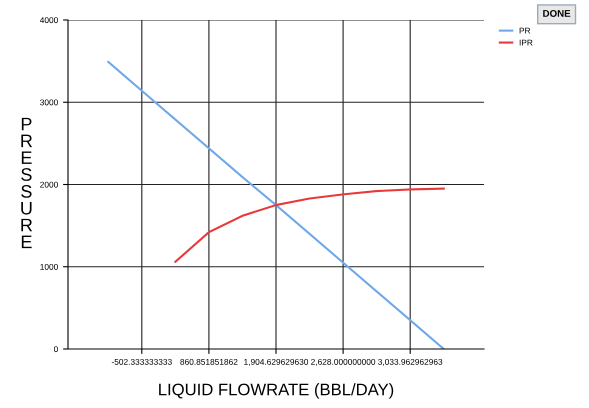 Image resolution: width=589 pixels, height=408 pixels. I want to click on y-axis-title: PRESSURE, so click(26, 183).